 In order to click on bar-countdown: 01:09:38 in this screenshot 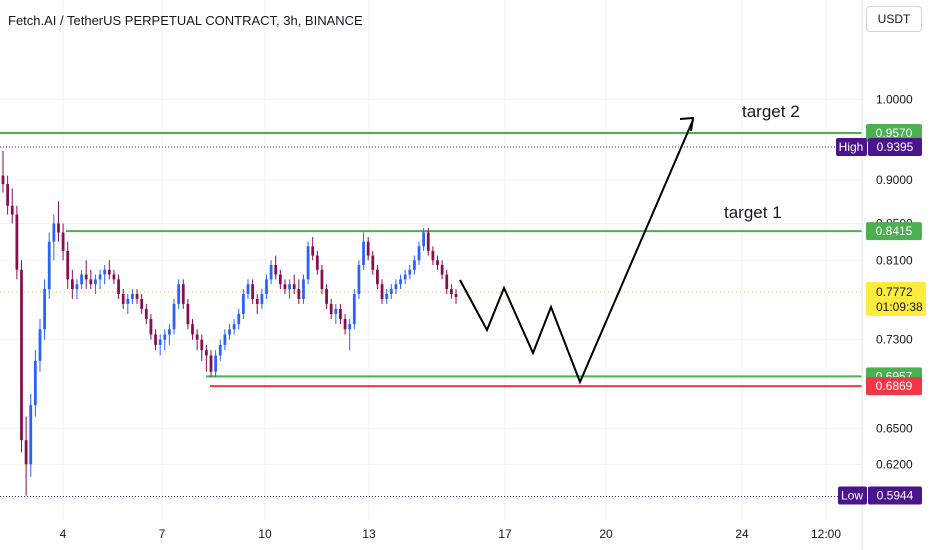, I will do `click(899, 307)`.